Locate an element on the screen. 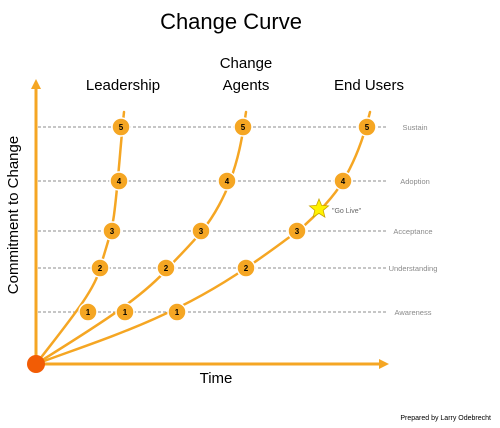 Image resolution: width=500 pixels, height=428 pixels. change-agents-node-3: 3 is located at coordinates (201, 231).